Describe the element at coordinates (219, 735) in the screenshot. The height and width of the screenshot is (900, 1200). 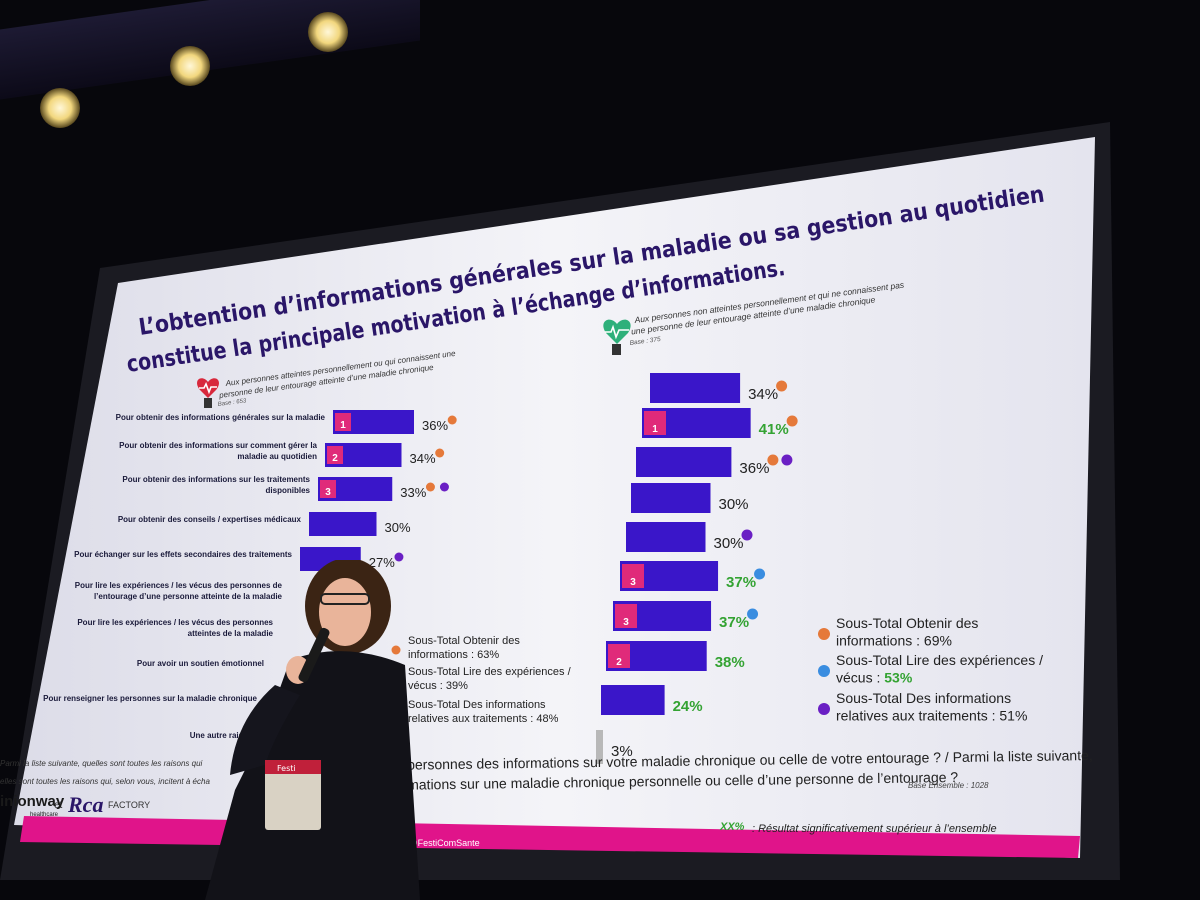
I see `category-label: Une autre raiso` at that location.